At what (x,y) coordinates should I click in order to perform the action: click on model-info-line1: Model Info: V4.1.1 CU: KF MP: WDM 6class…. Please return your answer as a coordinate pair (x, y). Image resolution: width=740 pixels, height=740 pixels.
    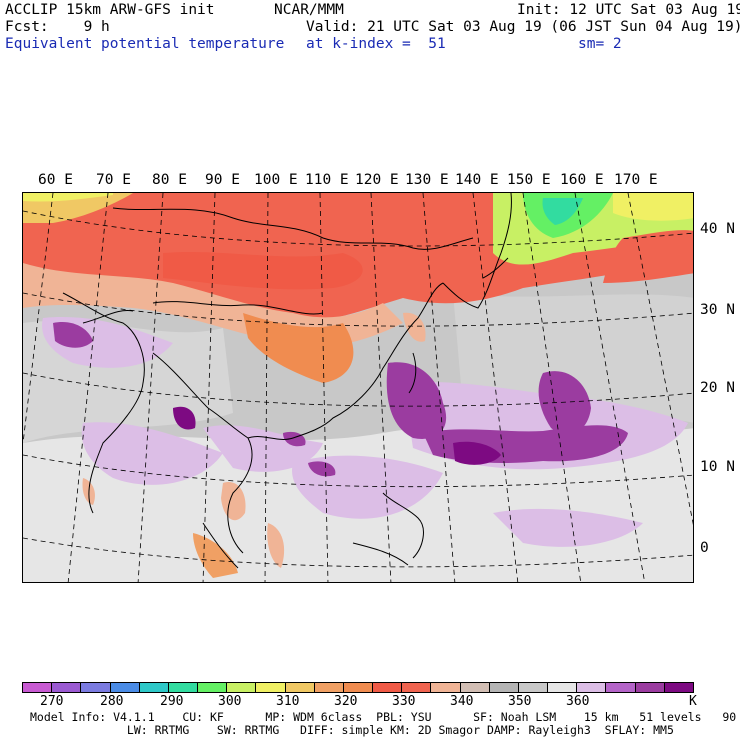
    Looking at the image, I should click on (385, 717).